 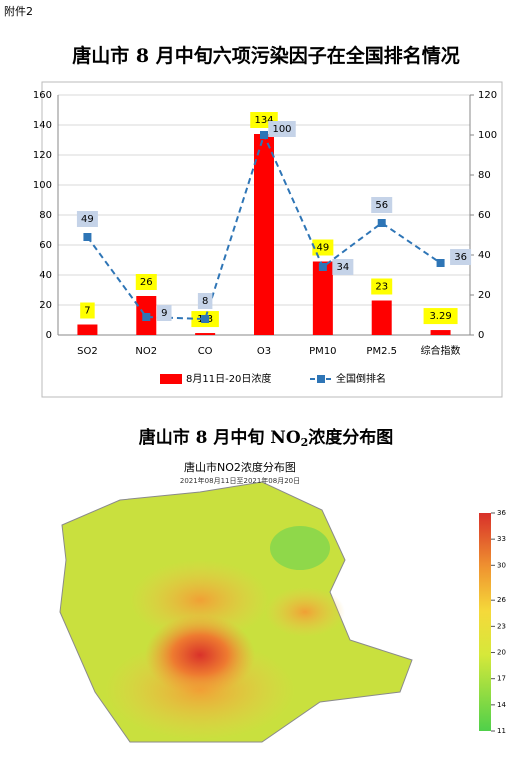 I want to click on value-label: 100, so click(x=281, y=129).